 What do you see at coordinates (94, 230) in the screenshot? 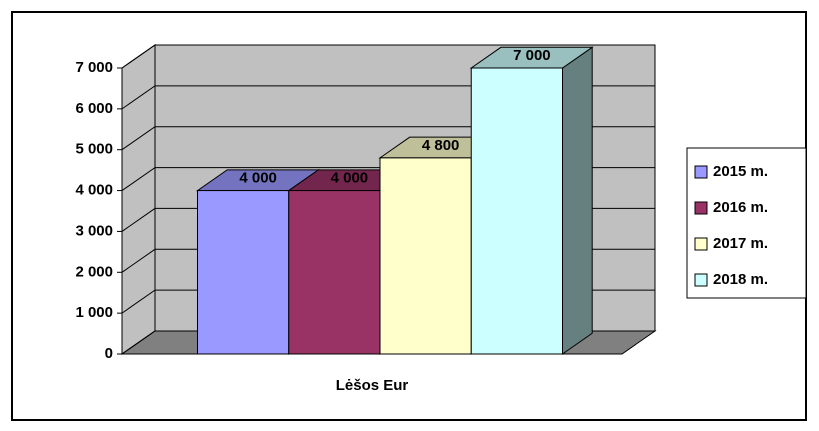
I see `y-tick-label: 3 000` at bounding box center [94, 230].